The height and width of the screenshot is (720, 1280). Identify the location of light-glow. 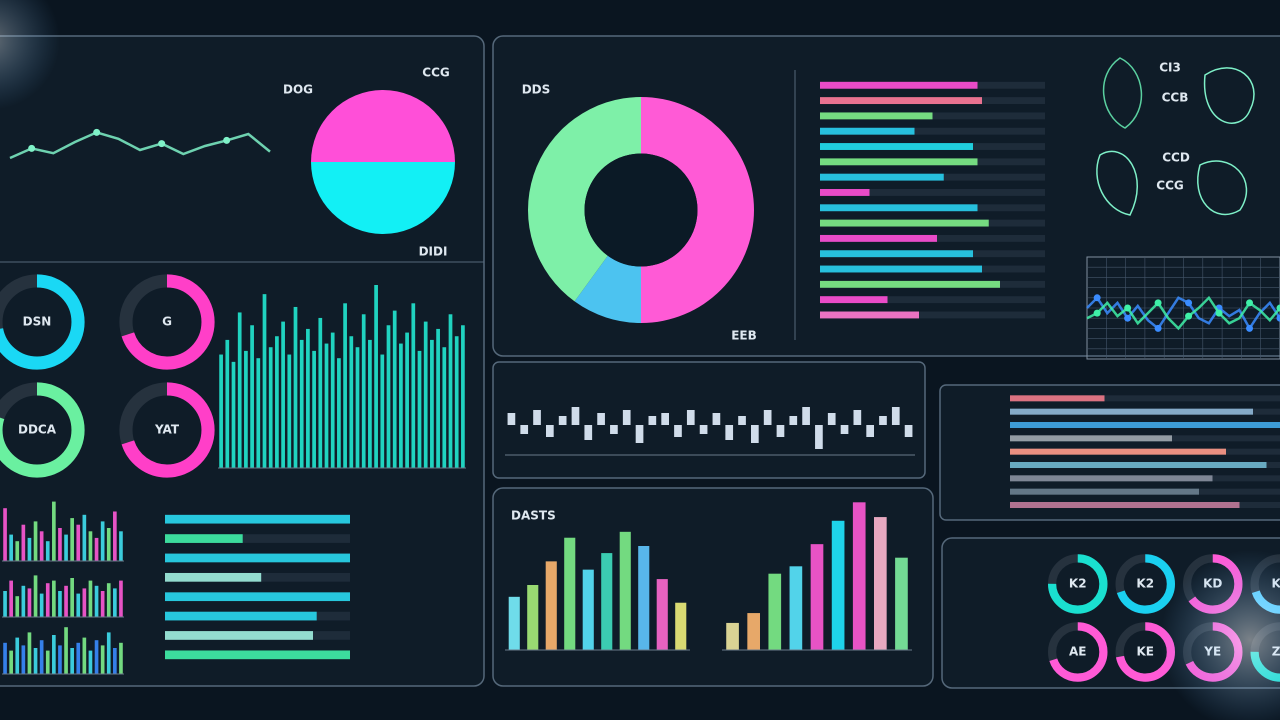
(30, 55).